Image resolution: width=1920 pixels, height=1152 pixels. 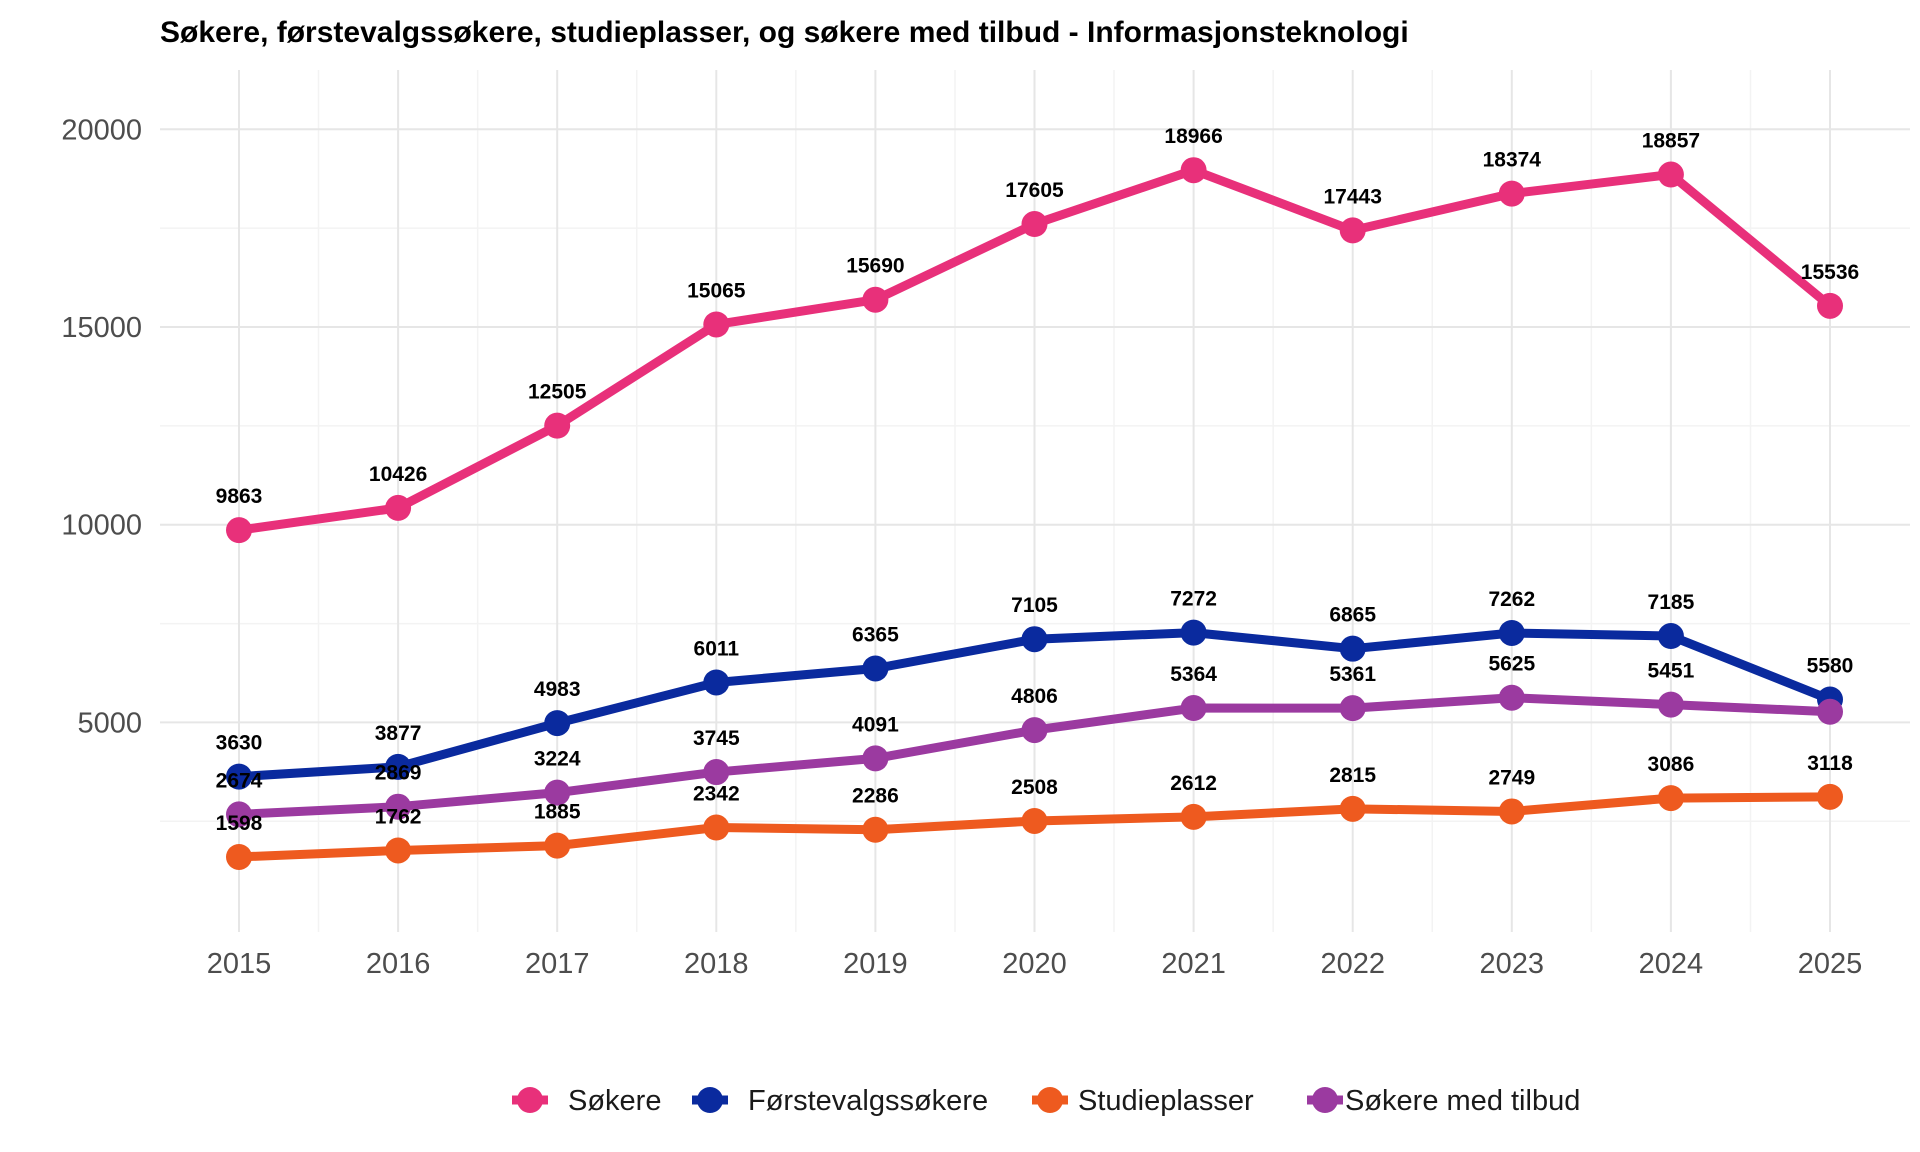 What do you see at coordinates (101, 526) in the screenshot?
I see `y-tick-label: 10000` at bounding box center [101, 526].